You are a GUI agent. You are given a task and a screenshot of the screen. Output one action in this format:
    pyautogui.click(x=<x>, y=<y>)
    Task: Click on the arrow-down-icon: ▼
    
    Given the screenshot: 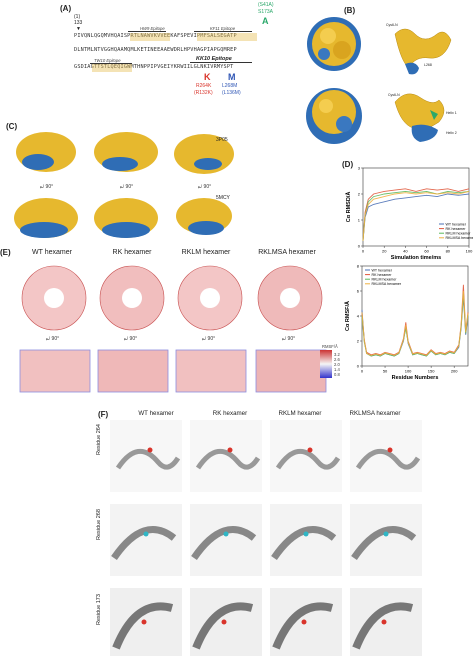 What is the action you would take?
    pyautogui.click(x=78, y=29)
    